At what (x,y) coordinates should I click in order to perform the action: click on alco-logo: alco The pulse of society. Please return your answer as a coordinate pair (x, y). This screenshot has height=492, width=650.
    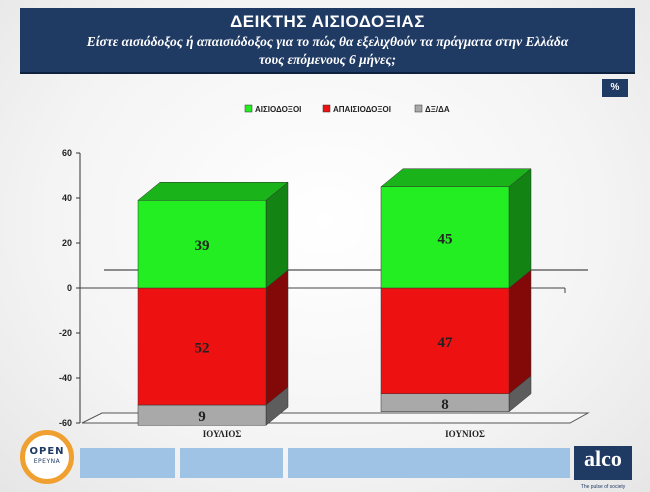
    Looking at the image, I should click on (603, 468).